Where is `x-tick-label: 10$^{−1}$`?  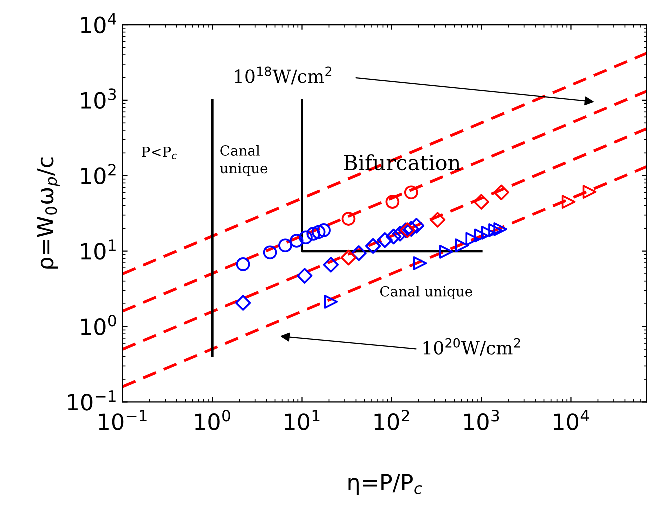 x-tick-label: 10$^{−1}$ is located at coordinates (123, 420).